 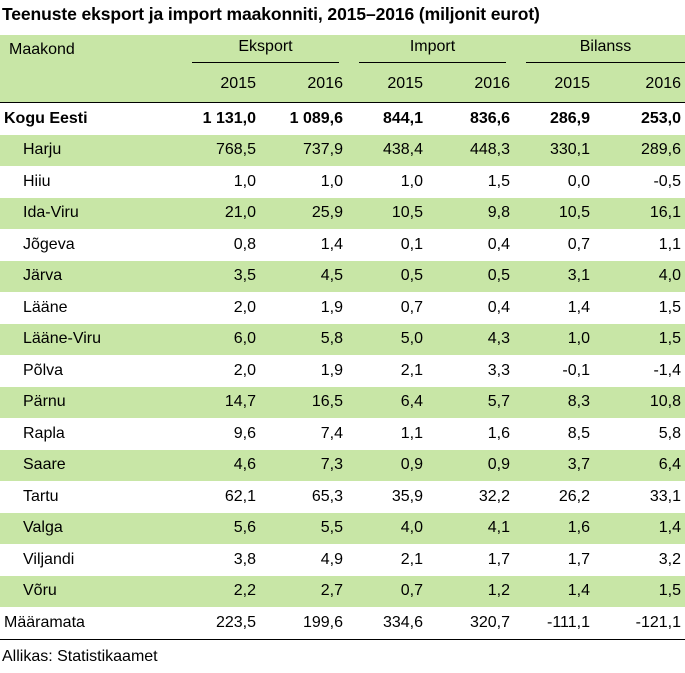 What do you see at coordinates (331, 276) in the screenshot?
I see `value-cell: 4,5` at bounding box center [331, 276].